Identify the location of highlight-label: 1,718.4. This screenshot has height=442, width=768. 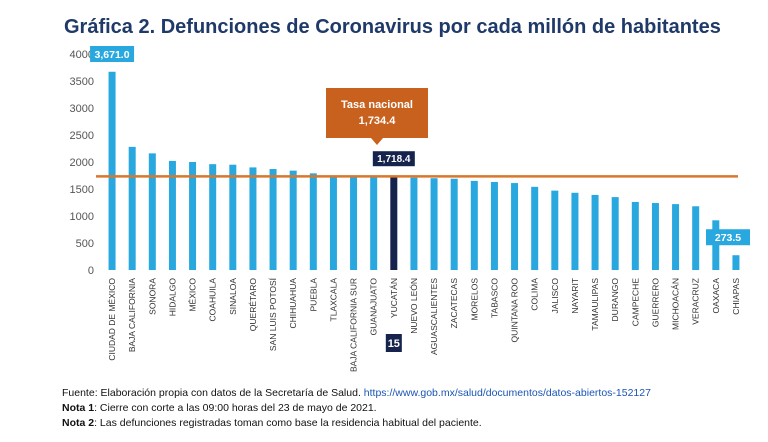
(394, 159).